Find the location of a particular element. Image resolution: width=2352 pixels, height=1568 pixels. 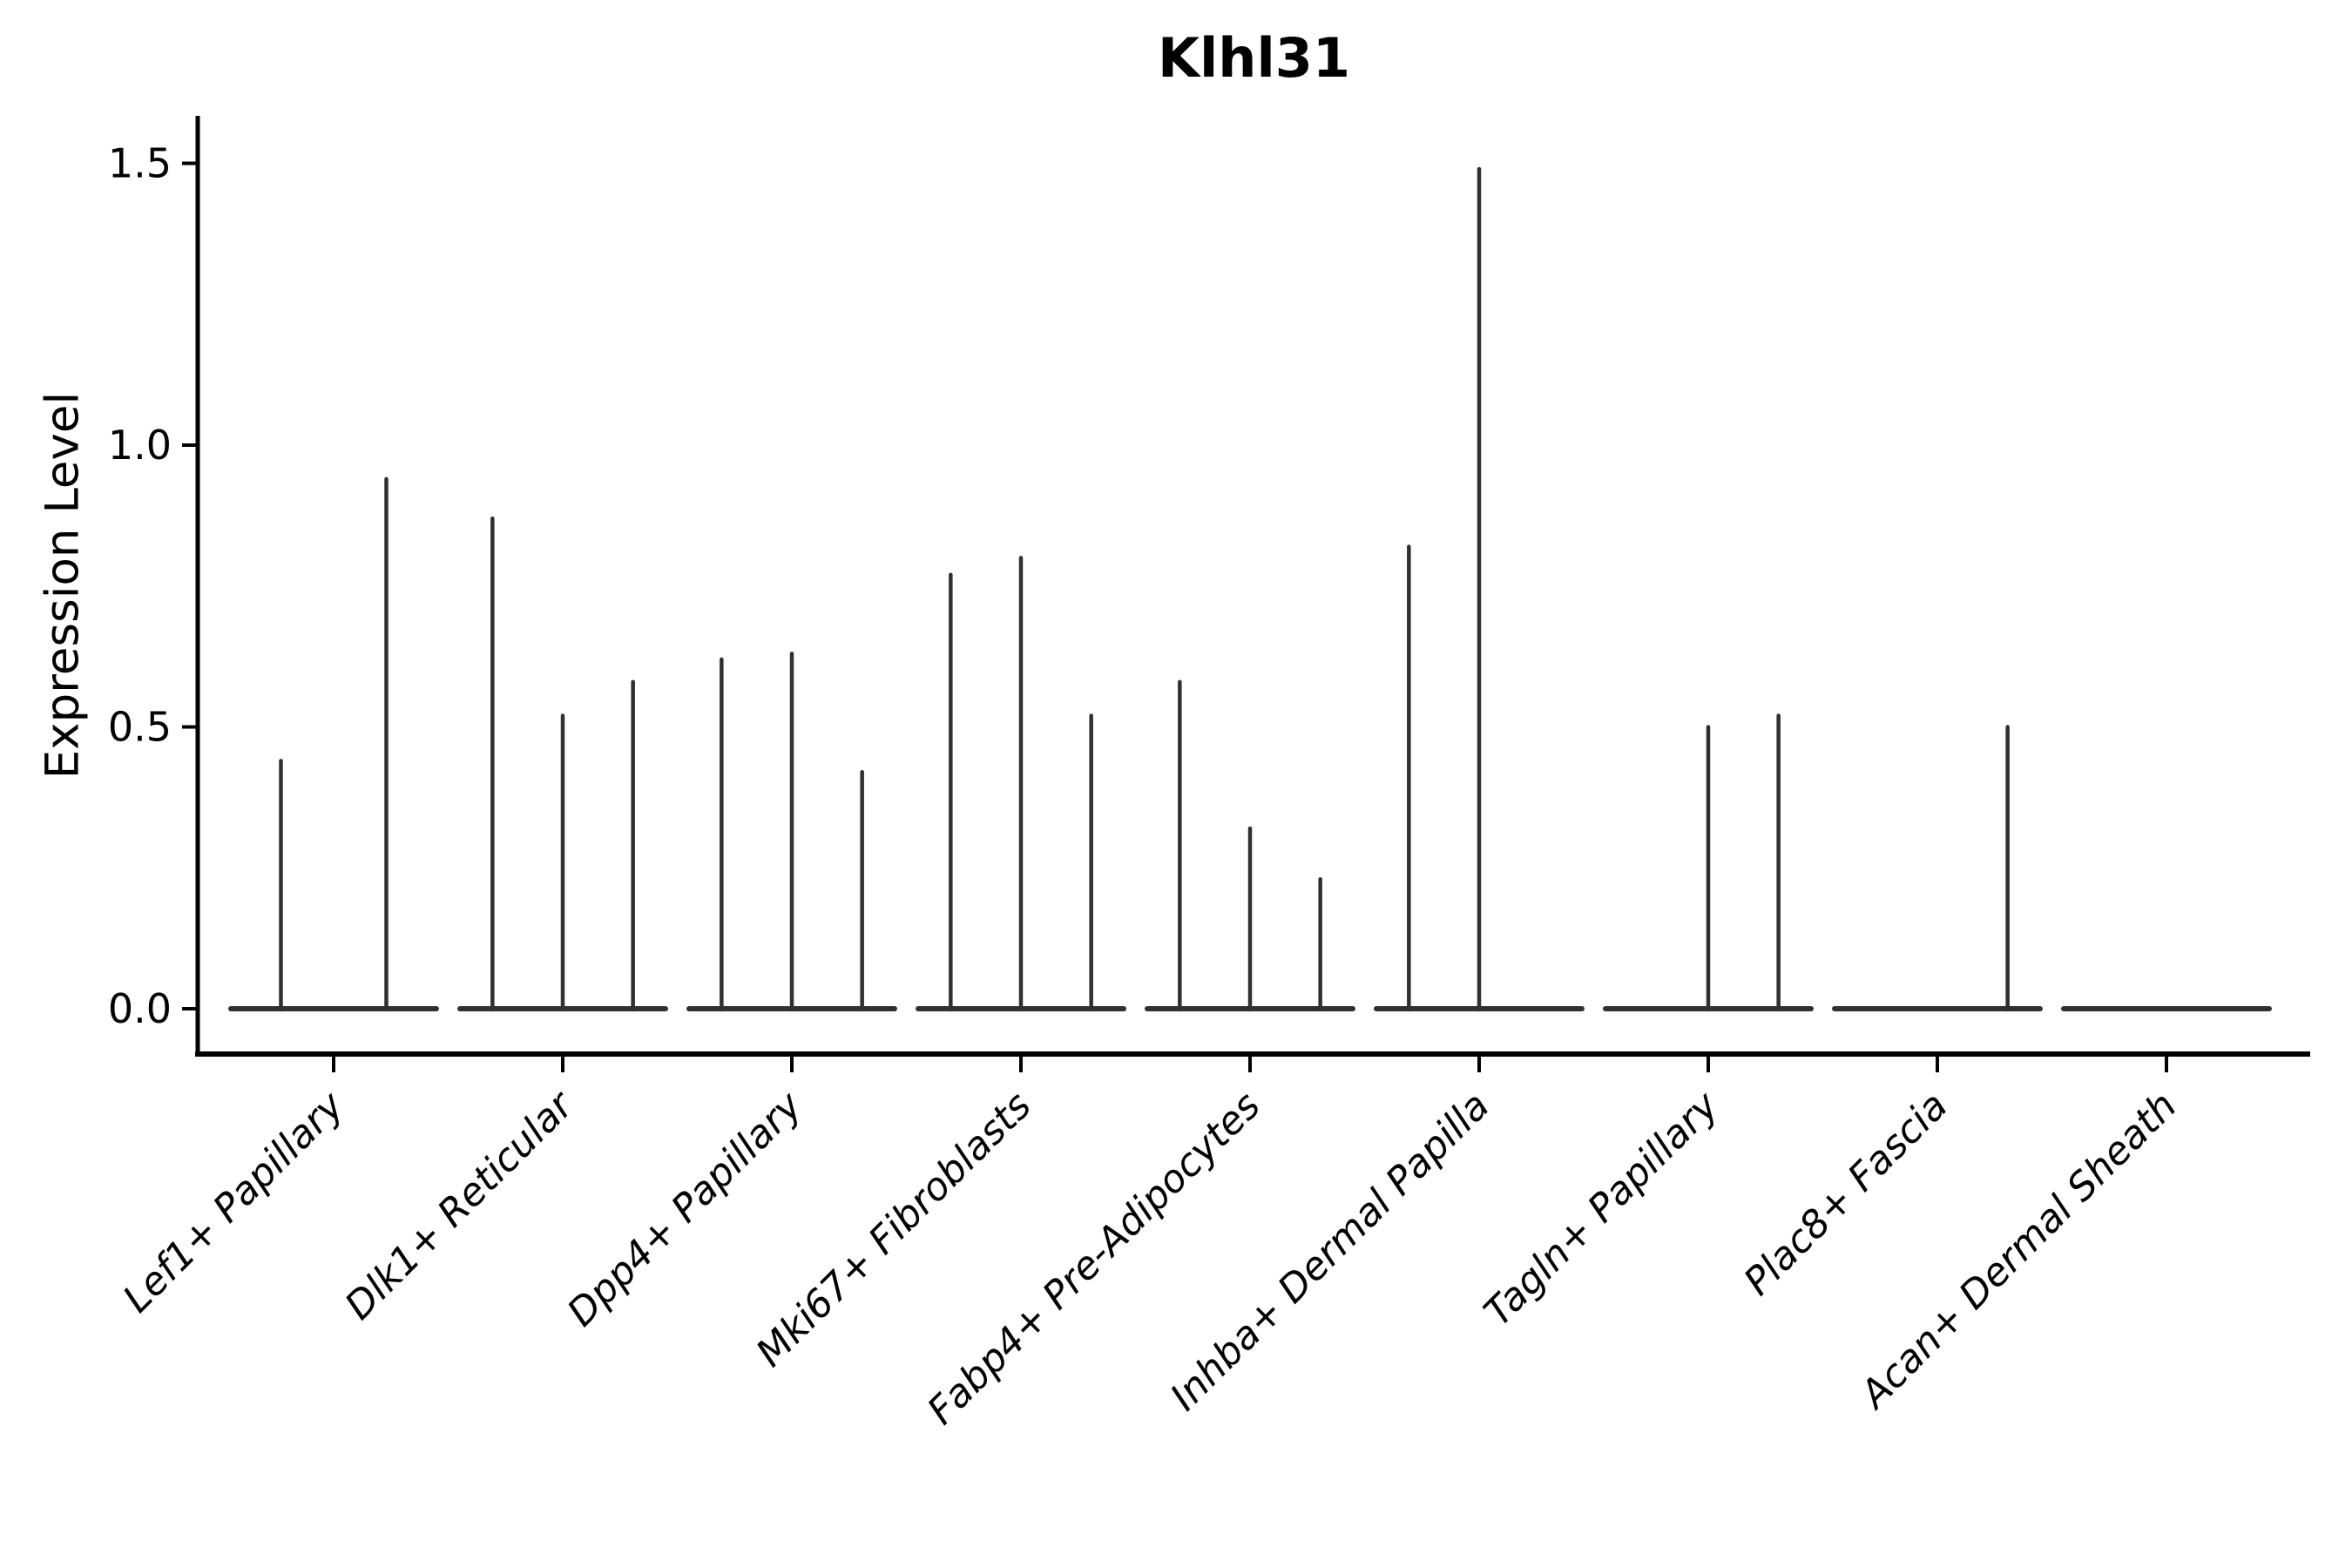

y-tick-label: 1.0 is located at coordinates (140, 445).